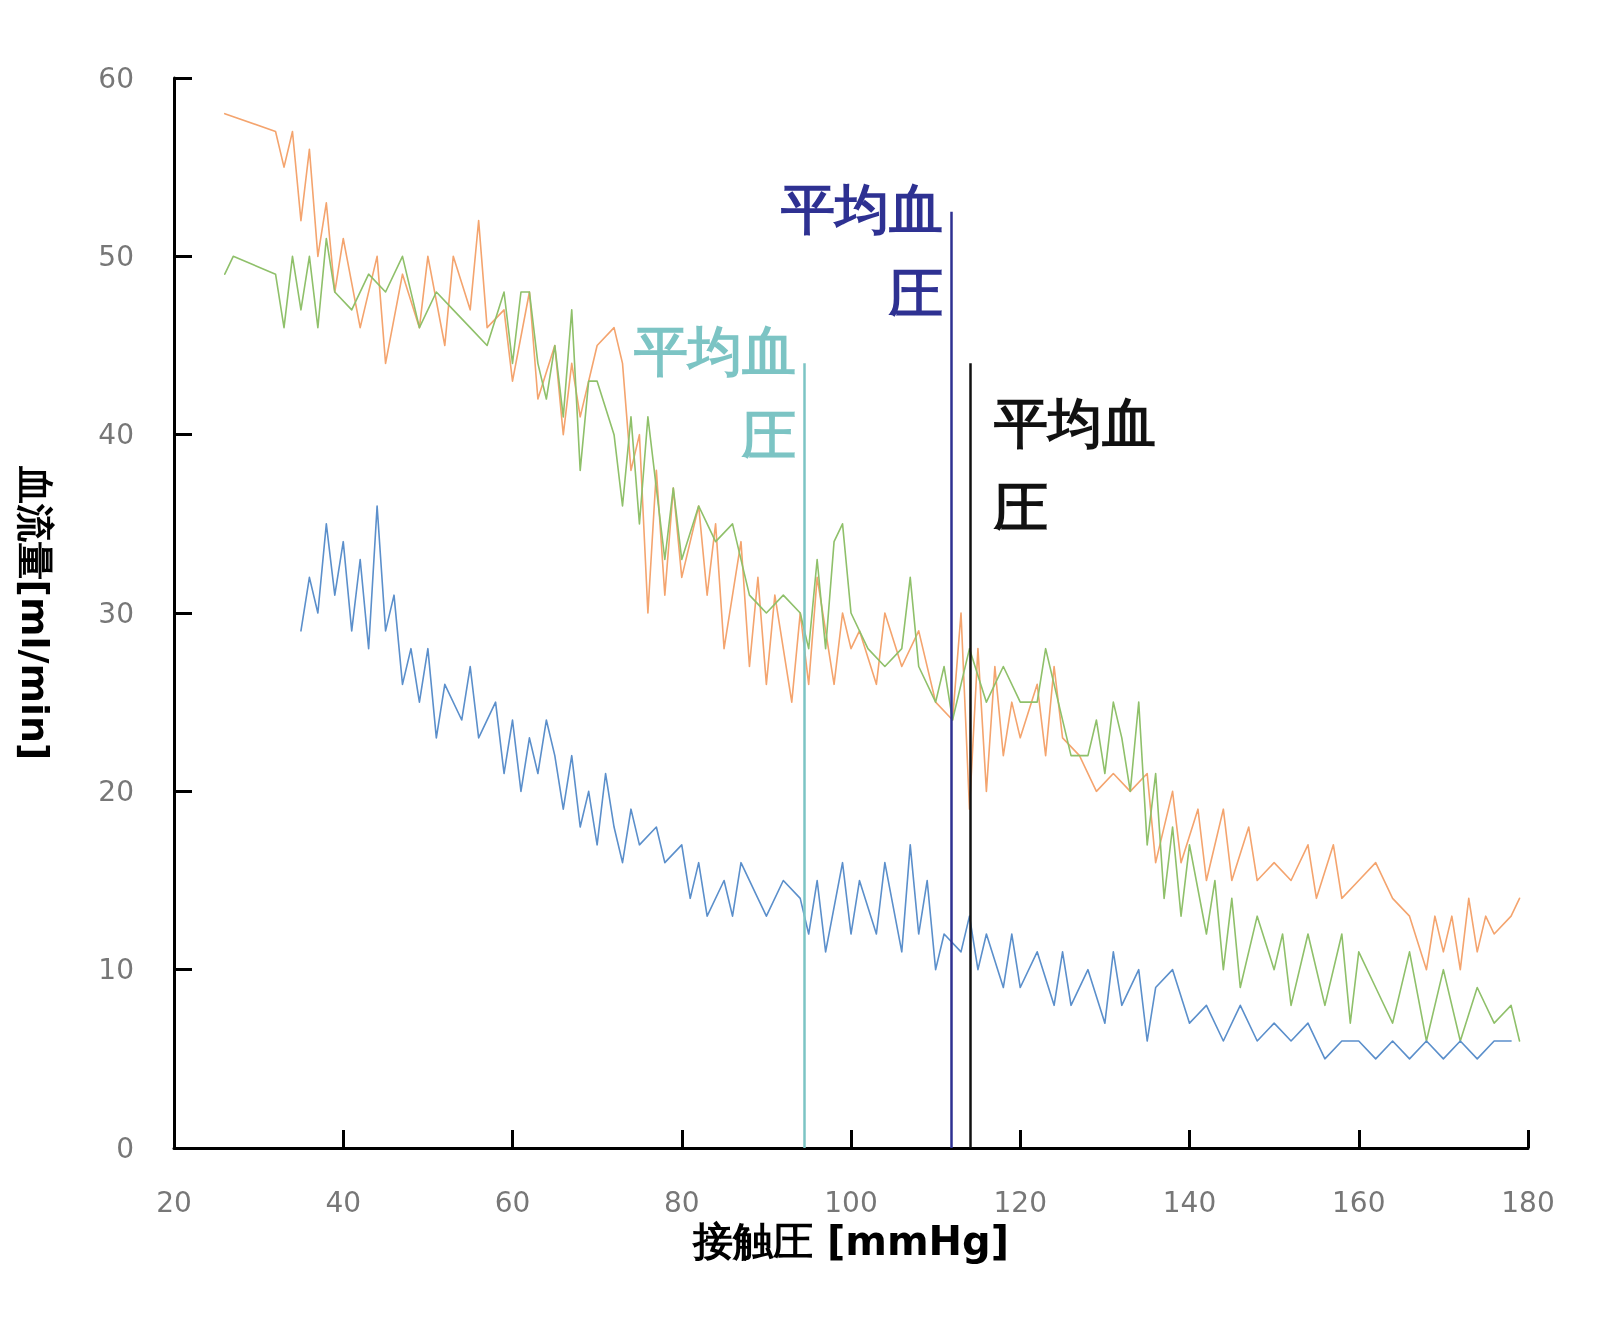  I want to click on y-tick-label: 20, so click(116, 791).